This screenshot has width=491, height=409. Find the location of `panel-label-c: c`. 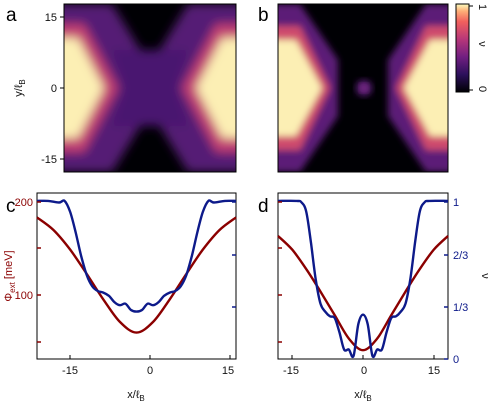

panel-label-c: c is located at coordinates (11, 206).